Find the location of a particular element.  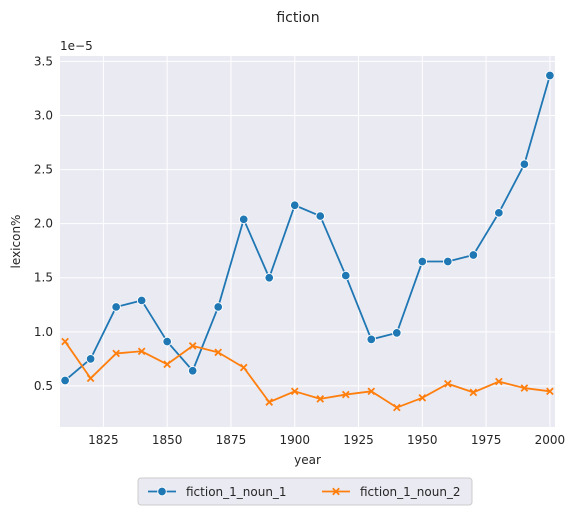

legend-entry: fiction_1_noun_2 is located at coordinates (391, 492).